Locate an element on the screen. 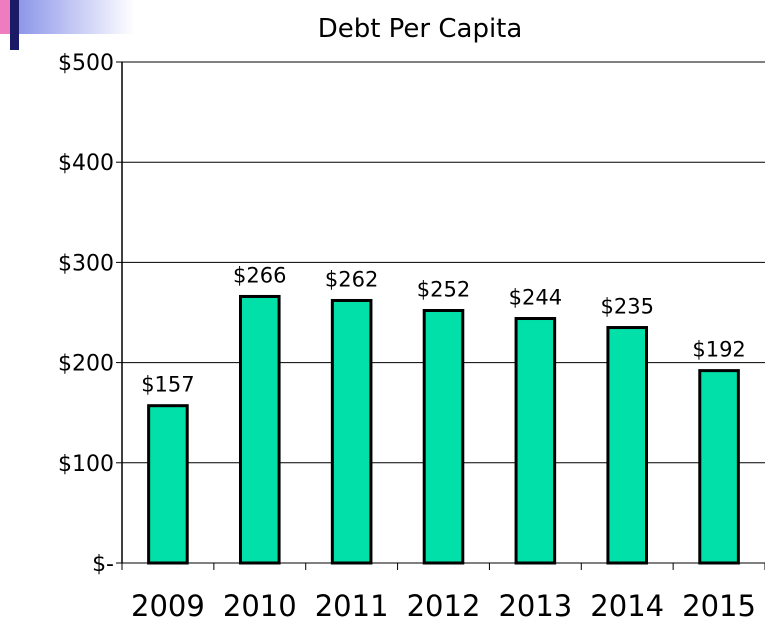  y-tick-label: $- is located at coordinates (103, 564).